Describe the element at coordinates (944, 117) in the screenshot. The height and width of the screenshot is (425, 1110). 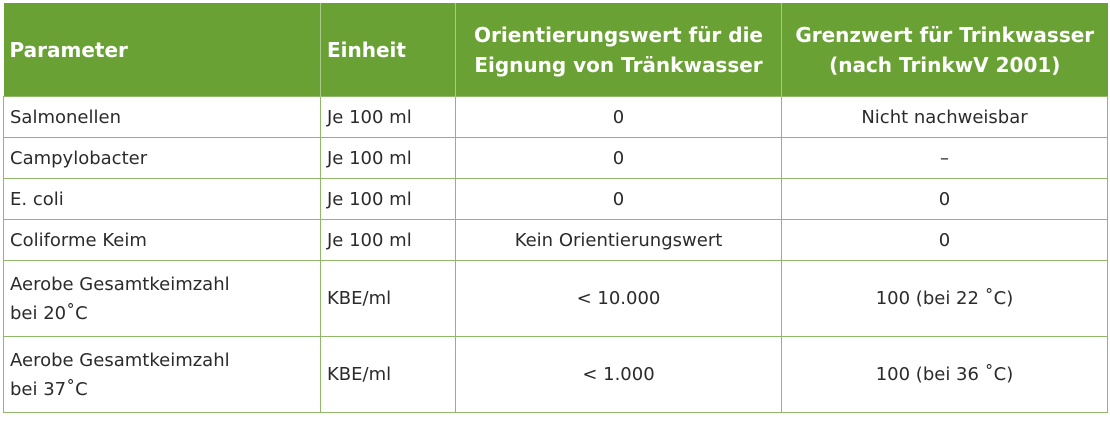
I see `cell-grenzwert: Nicht nachweisbar` at that location.